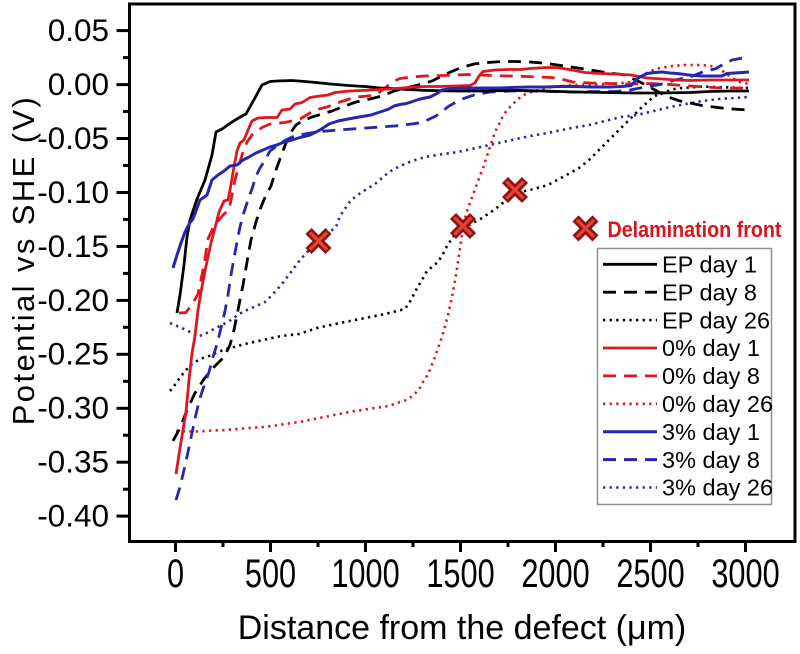  Describe the element at coordinates (709, 265) in the screenshot. I see `svg-text: EP day 1` at that location.